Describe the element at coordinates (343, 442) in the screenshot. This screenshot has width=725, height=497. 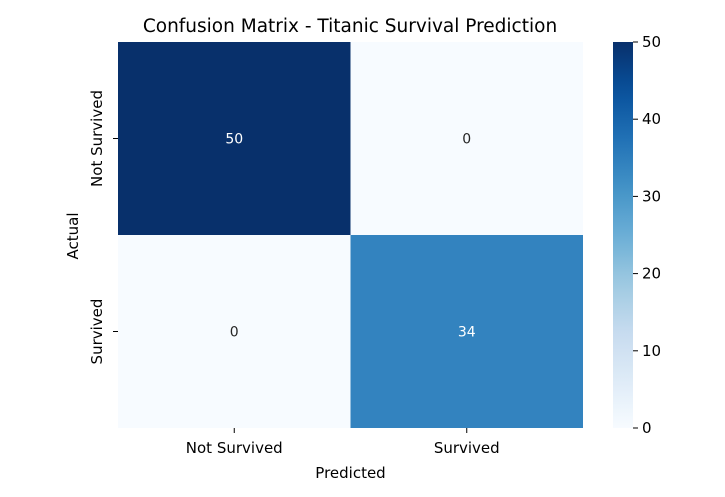
I see `x-axis: Not Survived Survived` at that location.